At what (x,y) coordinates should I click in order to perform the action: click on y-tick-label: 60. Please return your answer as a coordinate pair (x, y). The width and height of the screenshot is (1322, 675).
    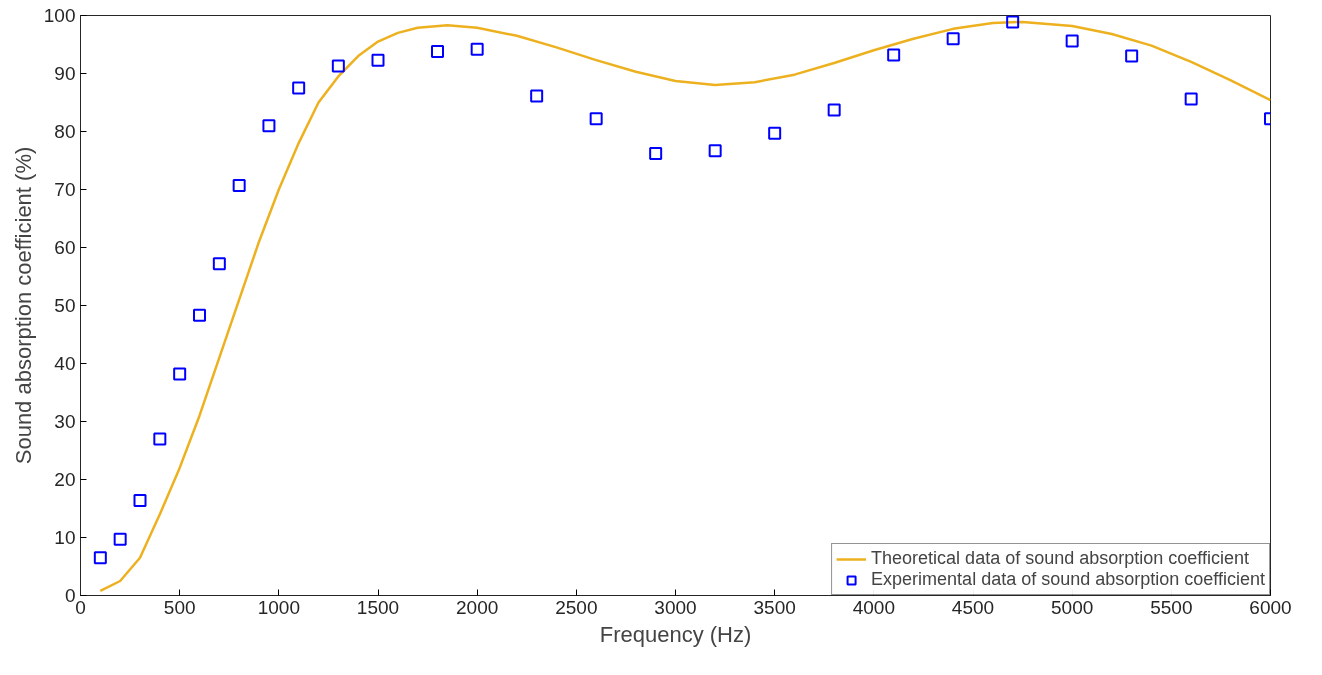
    Looking at the image, I should click on (65, 247).